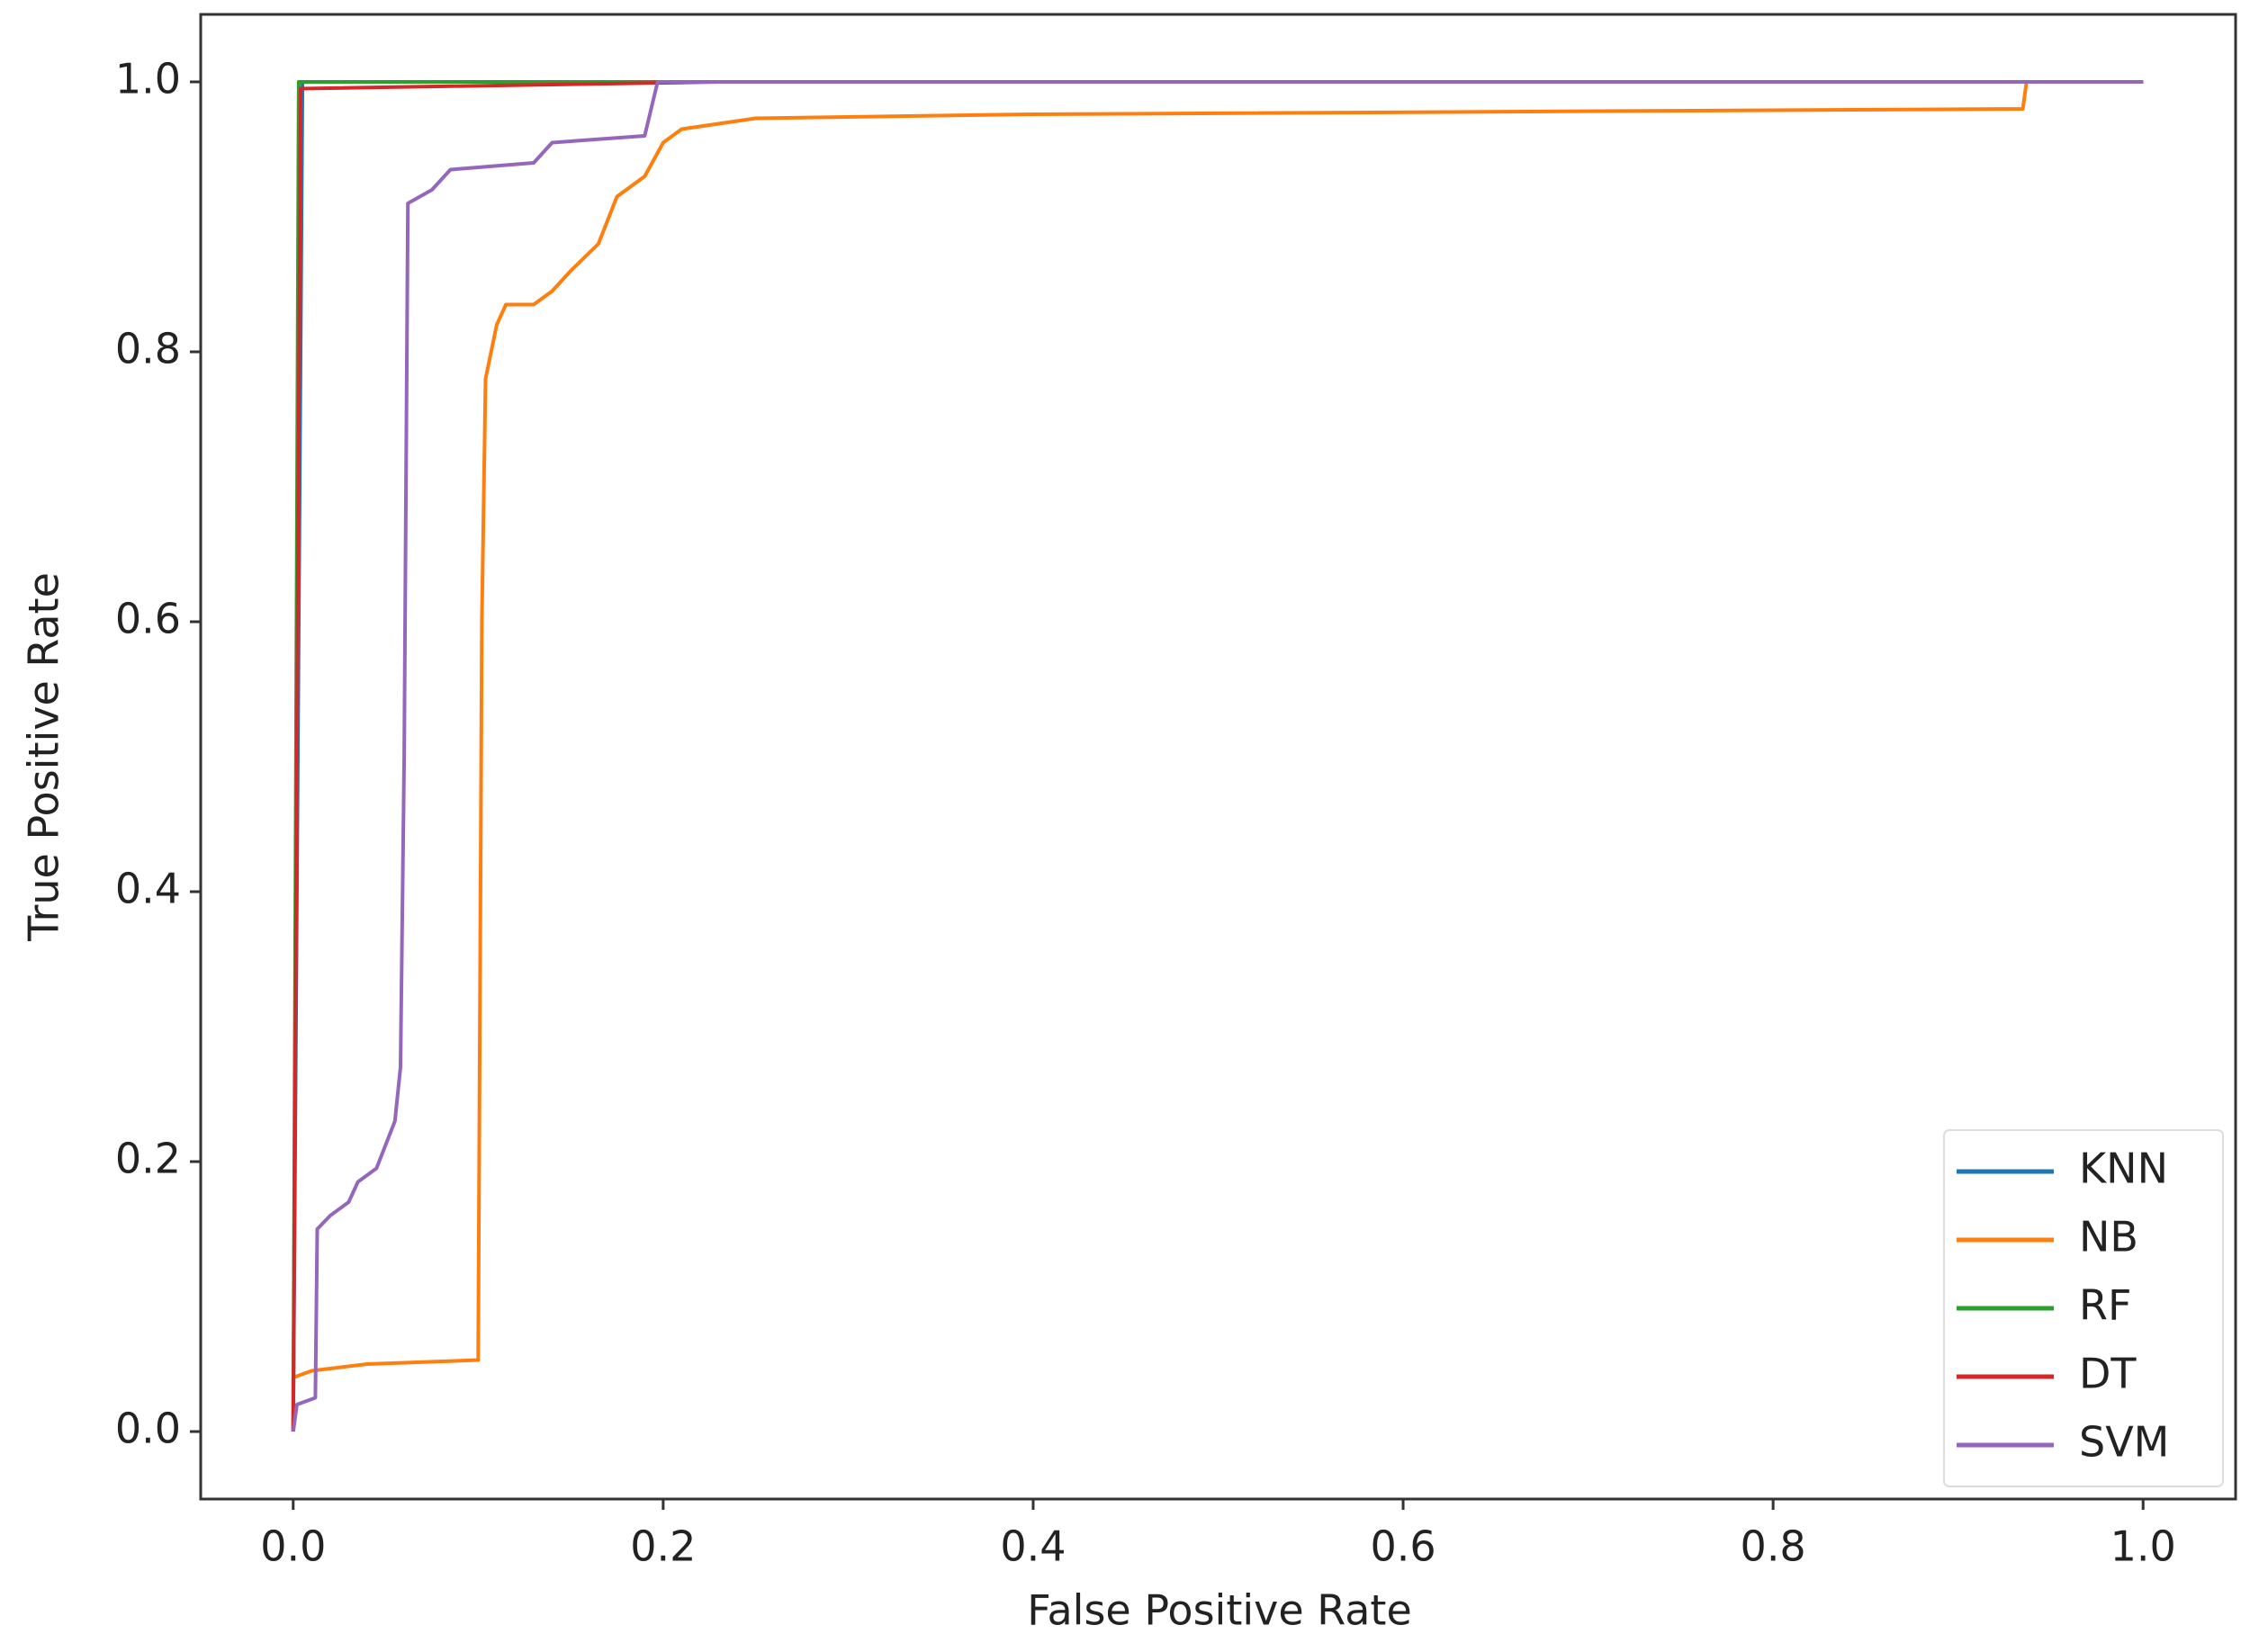 Image resolution: width=2250 pixels, height=1652 pixels. What do you see at coordinates (148, 1159) in the screenshot?
I see `y-tick-label: 0.2` at bounding box center [148, 1159].